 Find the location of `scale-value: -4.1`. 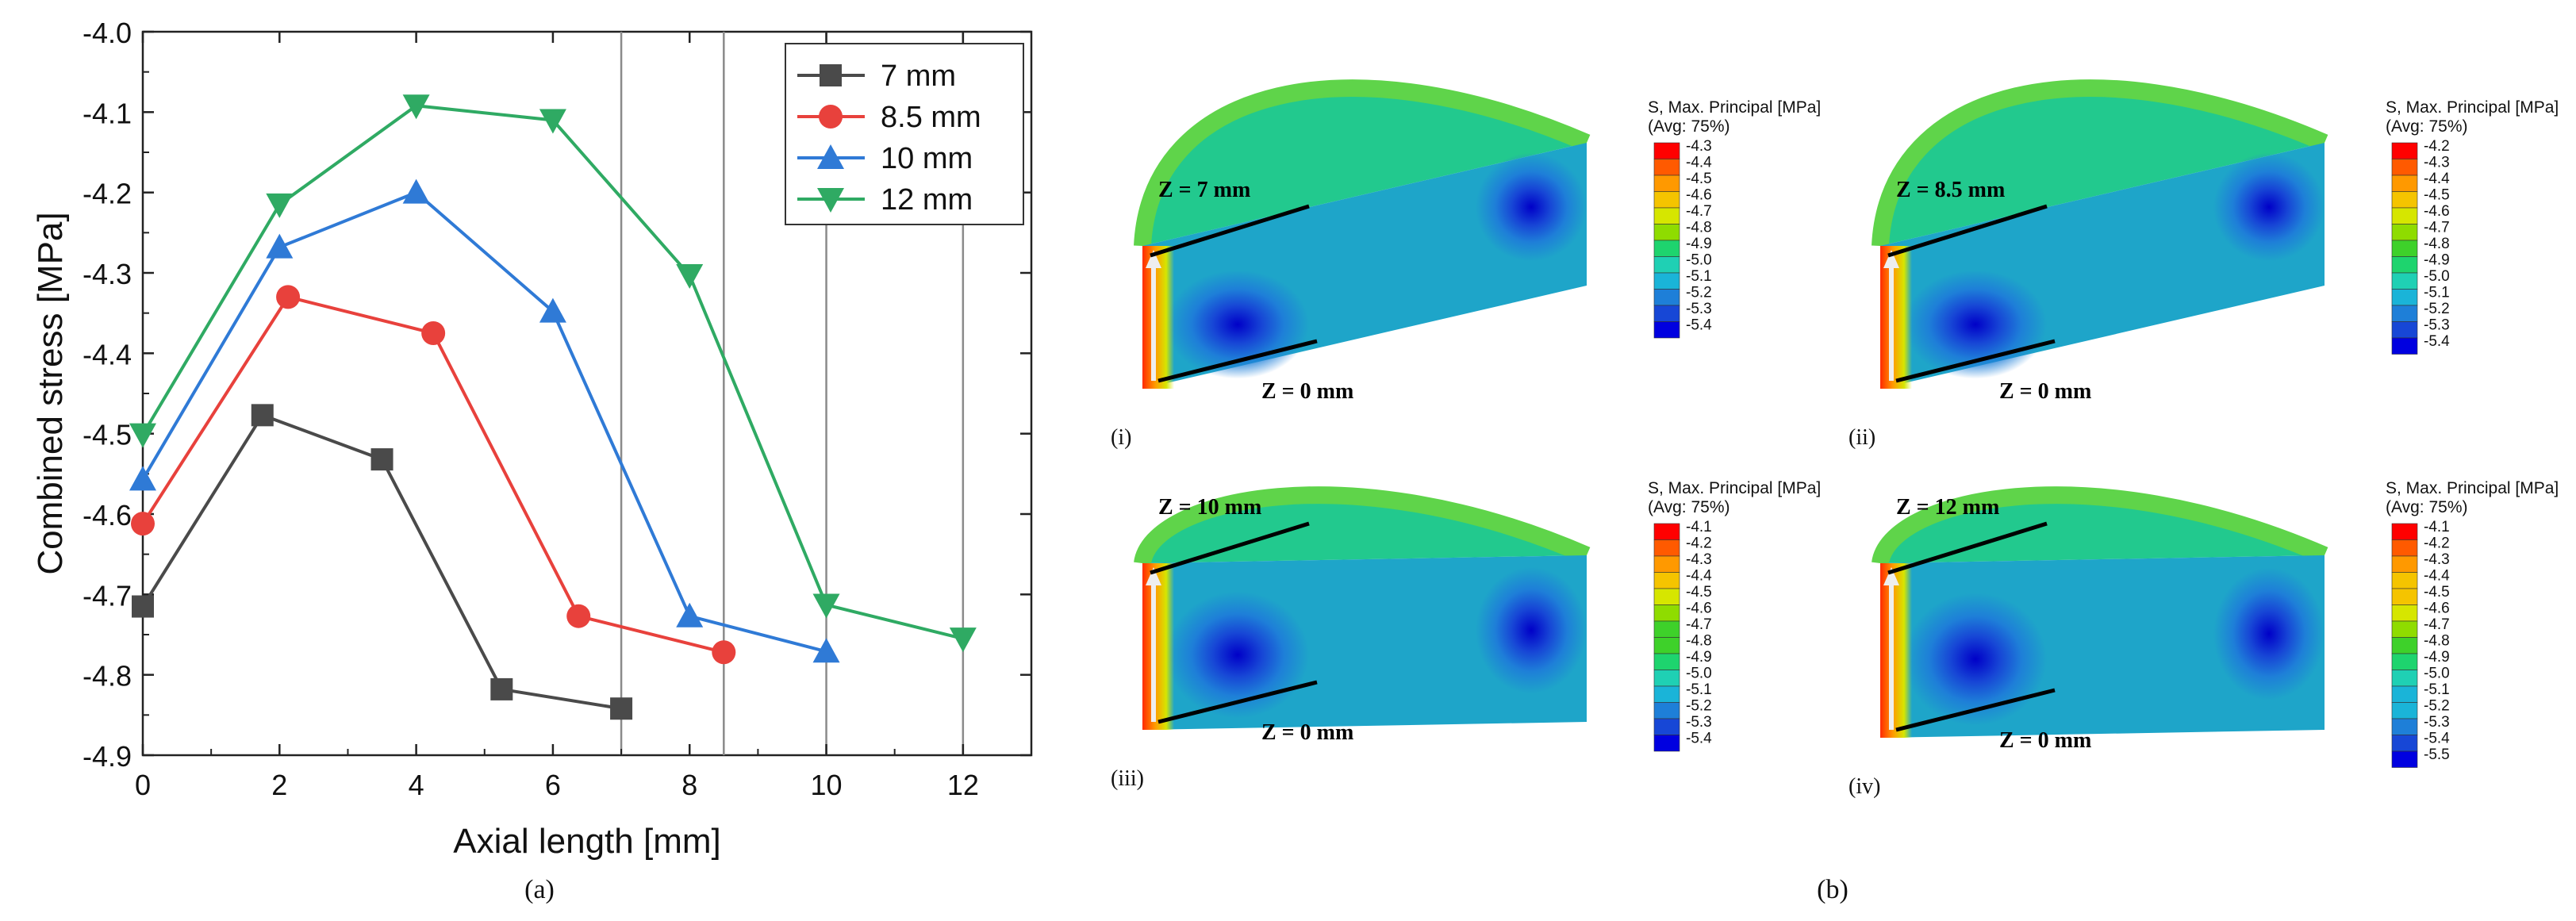

scale-value: -4.1 is located at coordinates (1699, 527).